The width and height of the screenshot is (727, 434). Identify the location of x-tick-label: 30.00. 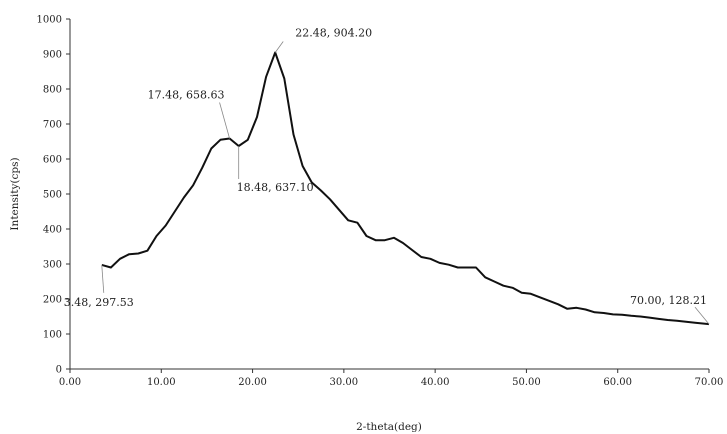
(344, 382).